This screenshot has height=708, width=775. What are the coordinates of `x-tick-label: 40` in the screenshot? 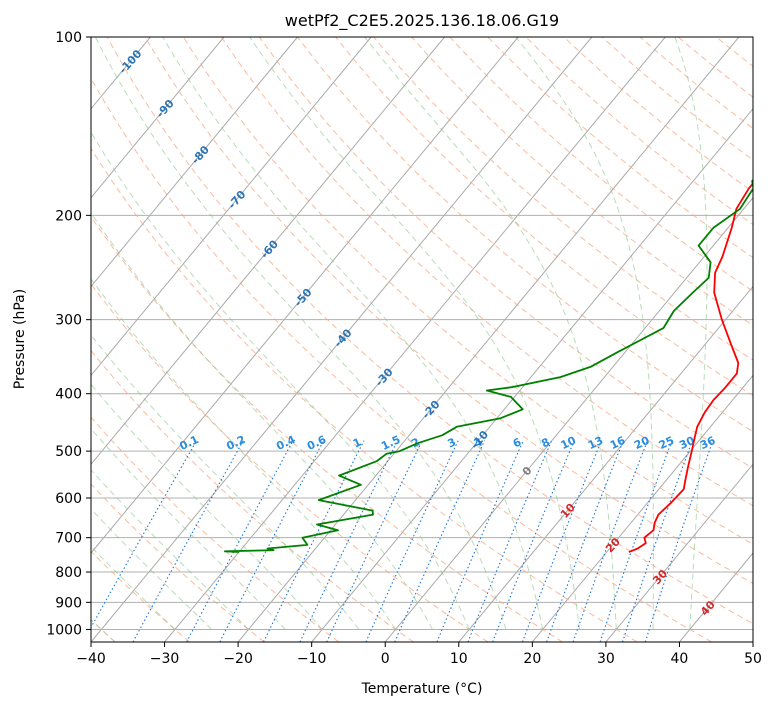 It's located at (680, 659).